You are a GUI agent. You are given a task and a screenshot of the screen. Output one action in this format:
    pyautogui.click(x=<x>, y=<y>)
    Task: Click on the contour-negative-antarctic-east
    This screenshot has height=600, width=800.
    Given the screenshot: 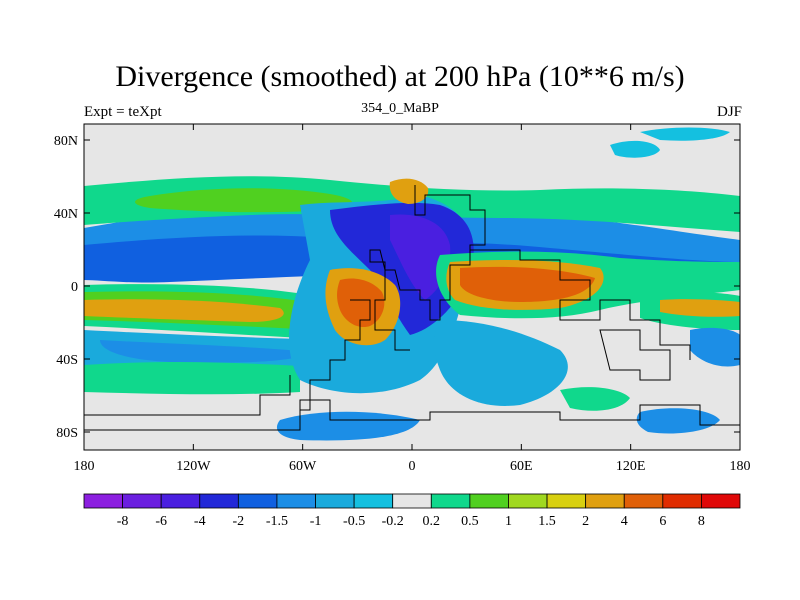 What is the action you would take?
    pyautogui.click(x=678, y=421)
    